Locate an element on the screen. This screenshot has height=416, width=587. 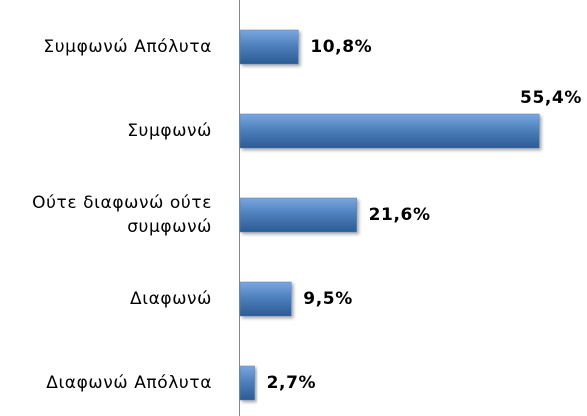
value-label: 2,7% is located at coordinates (291, 383).